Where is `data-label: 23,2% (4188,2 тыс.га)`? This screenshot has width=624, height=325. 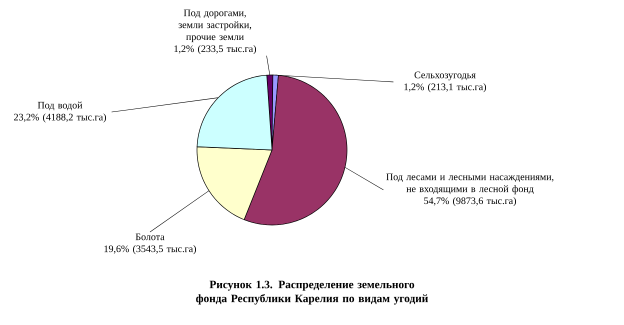
data-label: 23,2% (4188,2 тыс.га) is located at coordinates (60, 117).